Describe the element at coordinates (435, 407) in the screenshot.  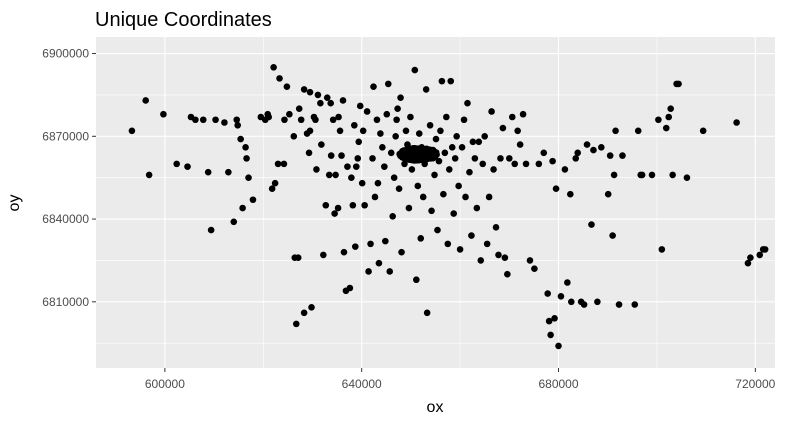
I see `x-axis-title: ox` at that location.